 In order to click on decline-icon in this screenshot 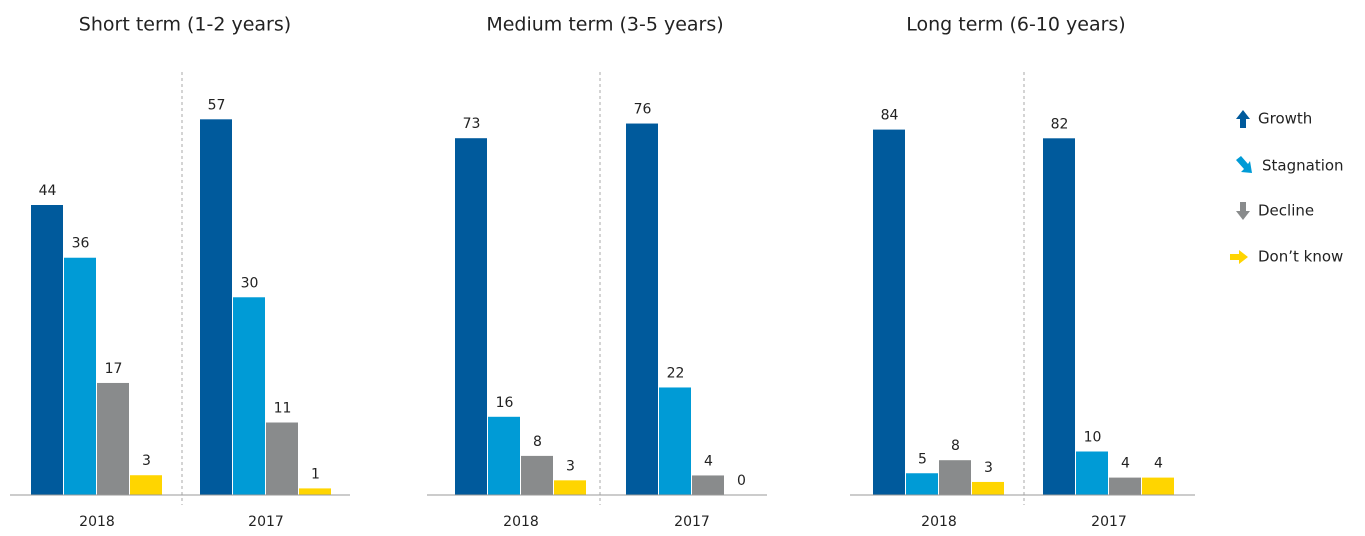, I will do `click(1243, 211)`.